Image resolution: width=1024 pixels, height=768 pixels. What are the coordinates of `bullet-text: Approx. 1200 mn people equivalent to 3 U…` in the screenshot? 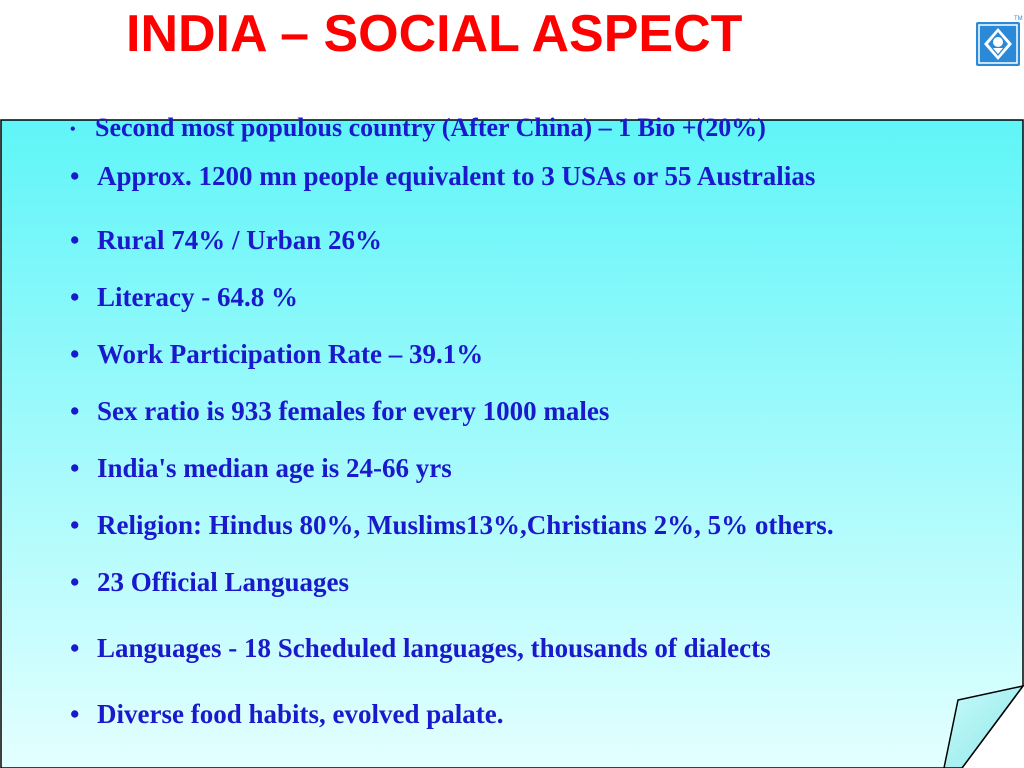 It's located at (456, 176).